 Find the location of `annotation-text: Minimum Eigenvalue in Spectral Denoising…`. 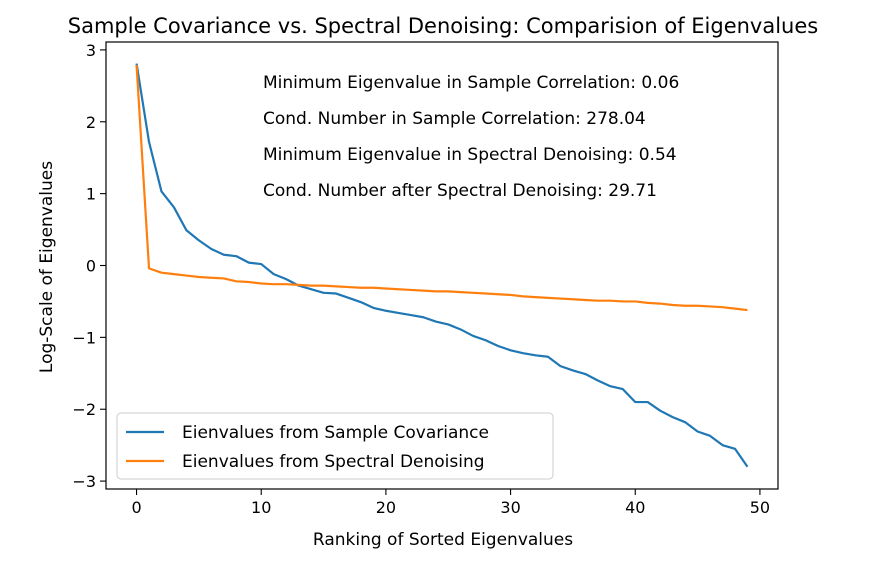

annotation-text: Minimum Eigenvalue in Spectral Denoising… is located at coordinates (470, 155).